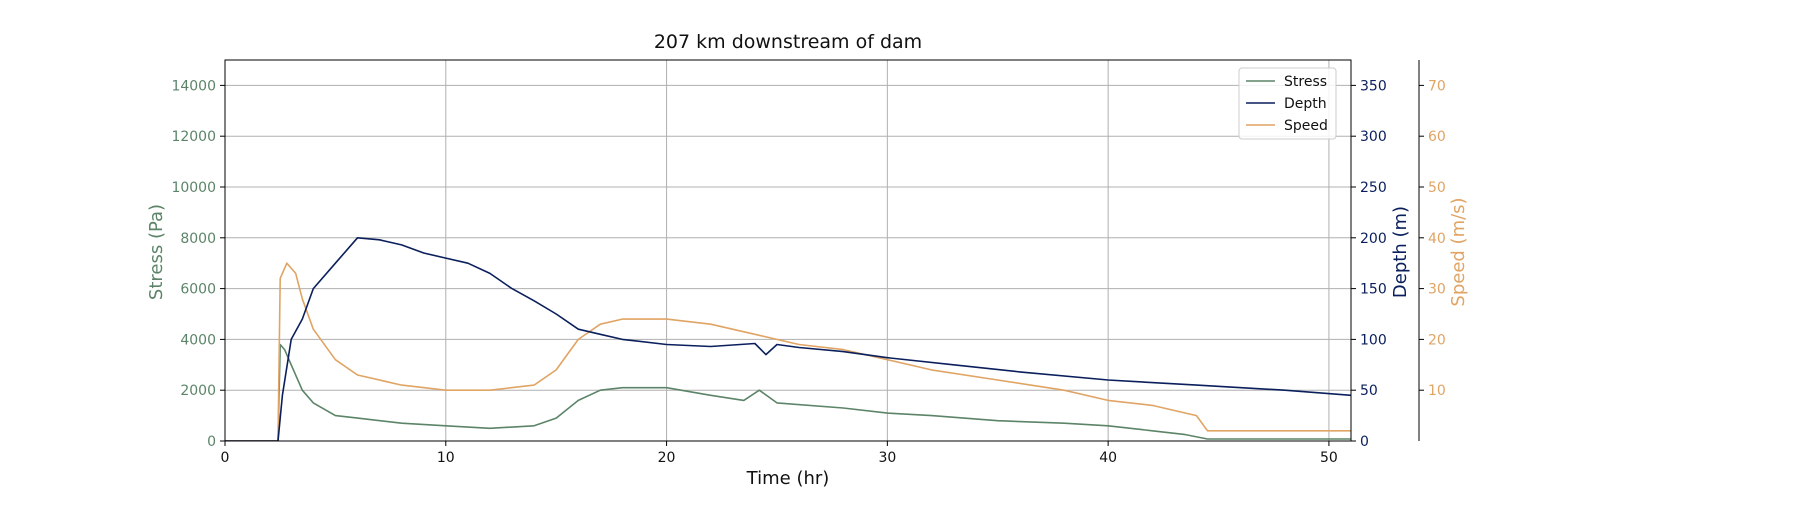 This screenshot has width=1800, height=508. I want to click on depth-tick-label: 0, so click(1364, 442).